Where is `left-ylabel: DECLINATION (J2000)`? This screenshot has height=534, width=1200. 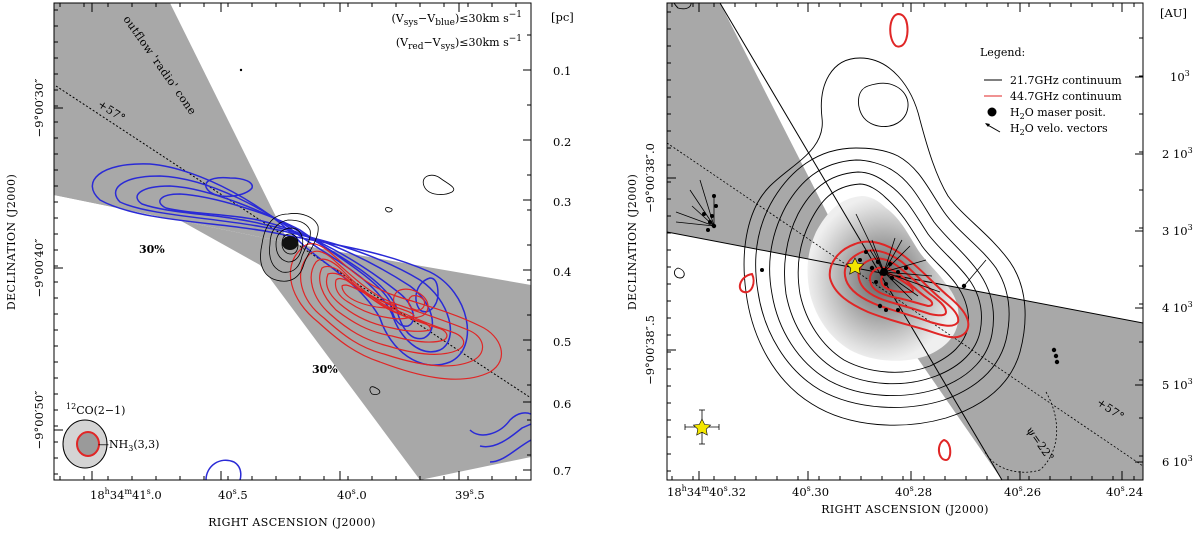 left-ylabel: DECLINATION (J2000) is located at coordinates (11, 242).